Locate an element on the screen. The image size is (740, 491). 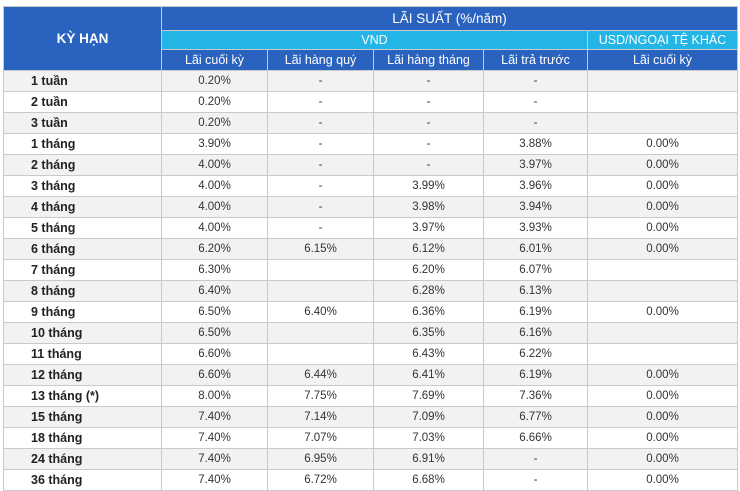
col-header-end-of-term: Lãi cuối kỳ is located at coordinates (214, 60).